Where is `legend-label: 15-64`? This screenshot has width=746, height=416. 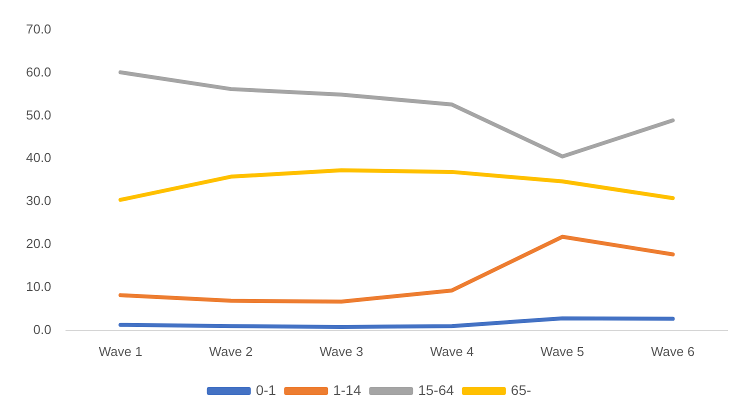
legend-label: 15-64 is located at coordinates (436, 390).